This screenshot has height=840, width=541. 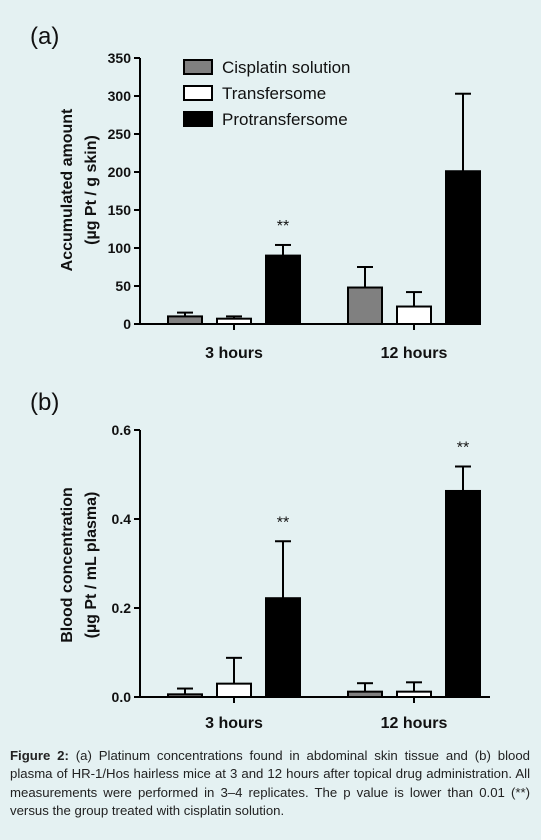 What do you see at coordinates (39, 755) in the screenshot?
I see `caption-prefix: Figure 2:` at bounding box center [39, 755].